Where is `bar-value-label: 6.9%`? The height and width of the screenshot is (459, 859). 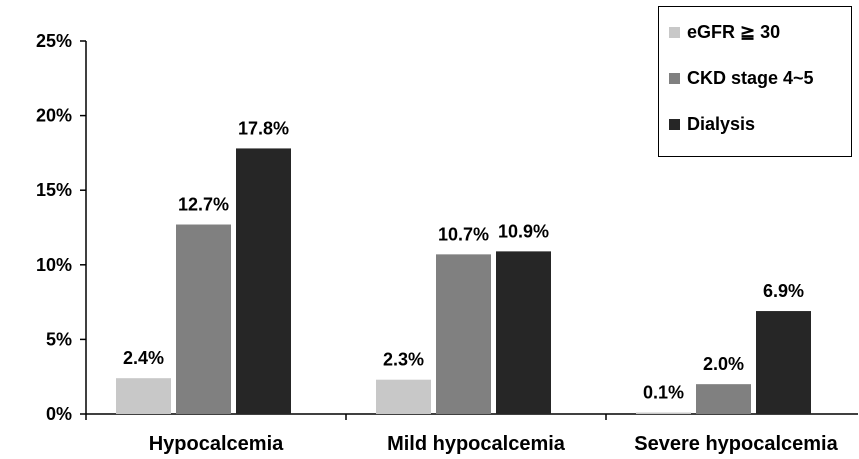
bar-value-label: 6.9% is located at coordinates (783, 291).